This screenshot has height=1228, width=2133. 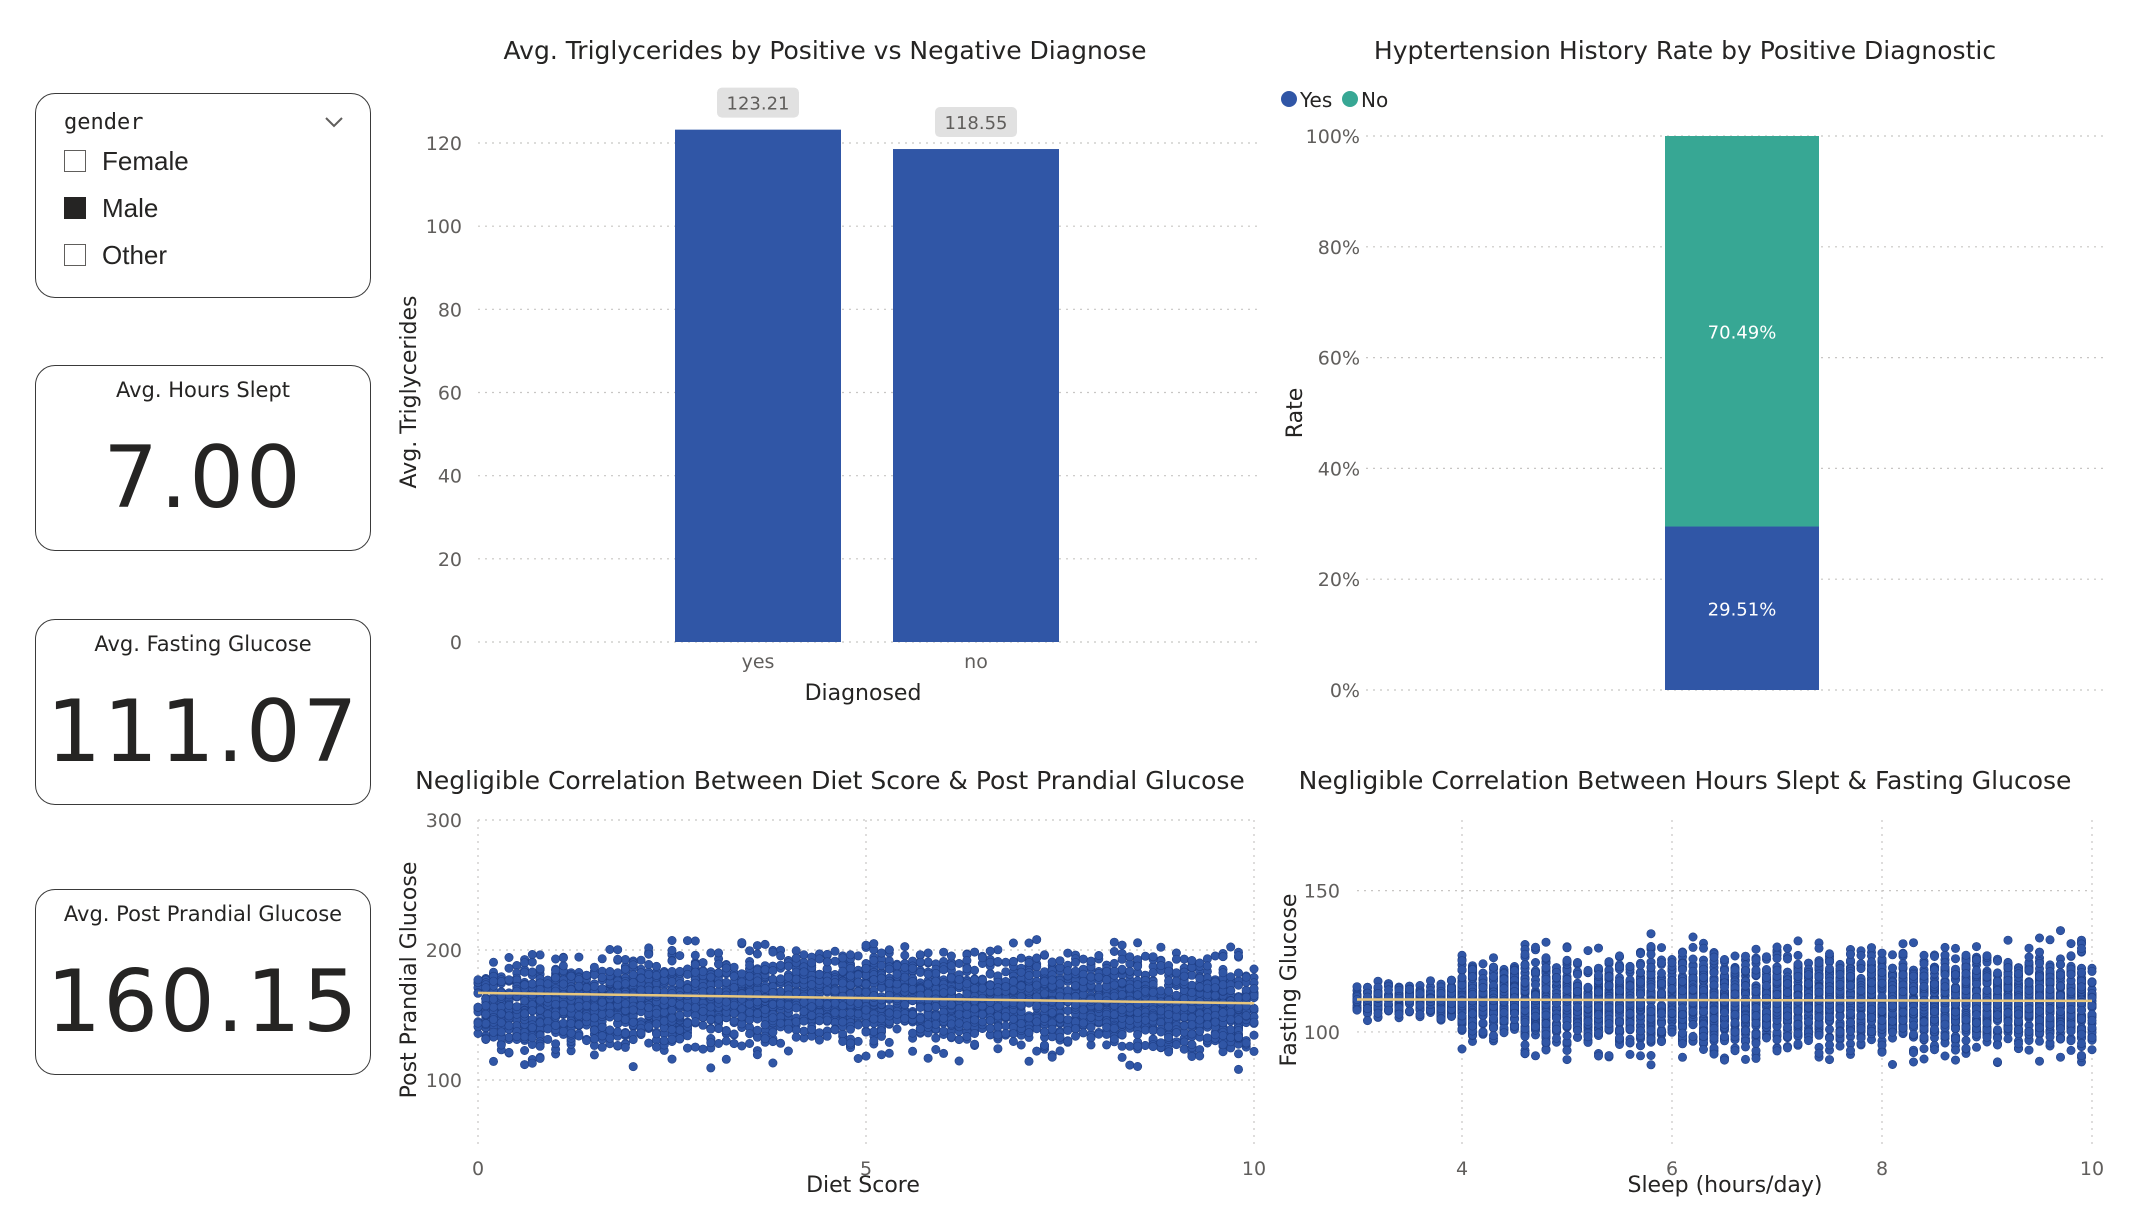 What do you see at coordinates (203, 1002) in the screenshot?
I see `kpi-value: 160.15` at bounding box center [203, 1002].